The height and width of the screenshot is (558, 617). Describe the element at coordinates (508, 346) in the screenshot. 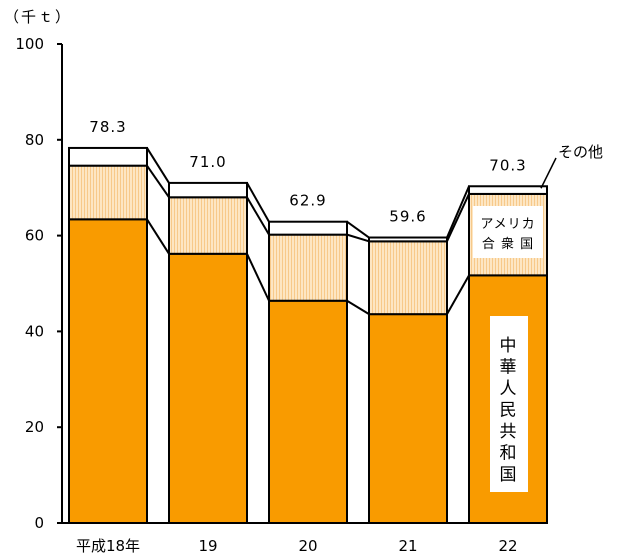

I see `series-label-china-char: 中` at that location.